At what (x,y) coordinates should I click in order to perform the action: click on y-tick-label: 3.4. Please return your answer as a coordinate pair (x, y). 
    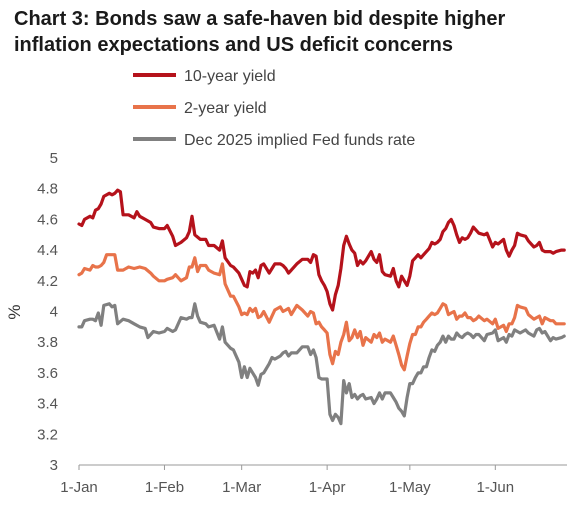
    Looking at the image, I should click on (47, 404).